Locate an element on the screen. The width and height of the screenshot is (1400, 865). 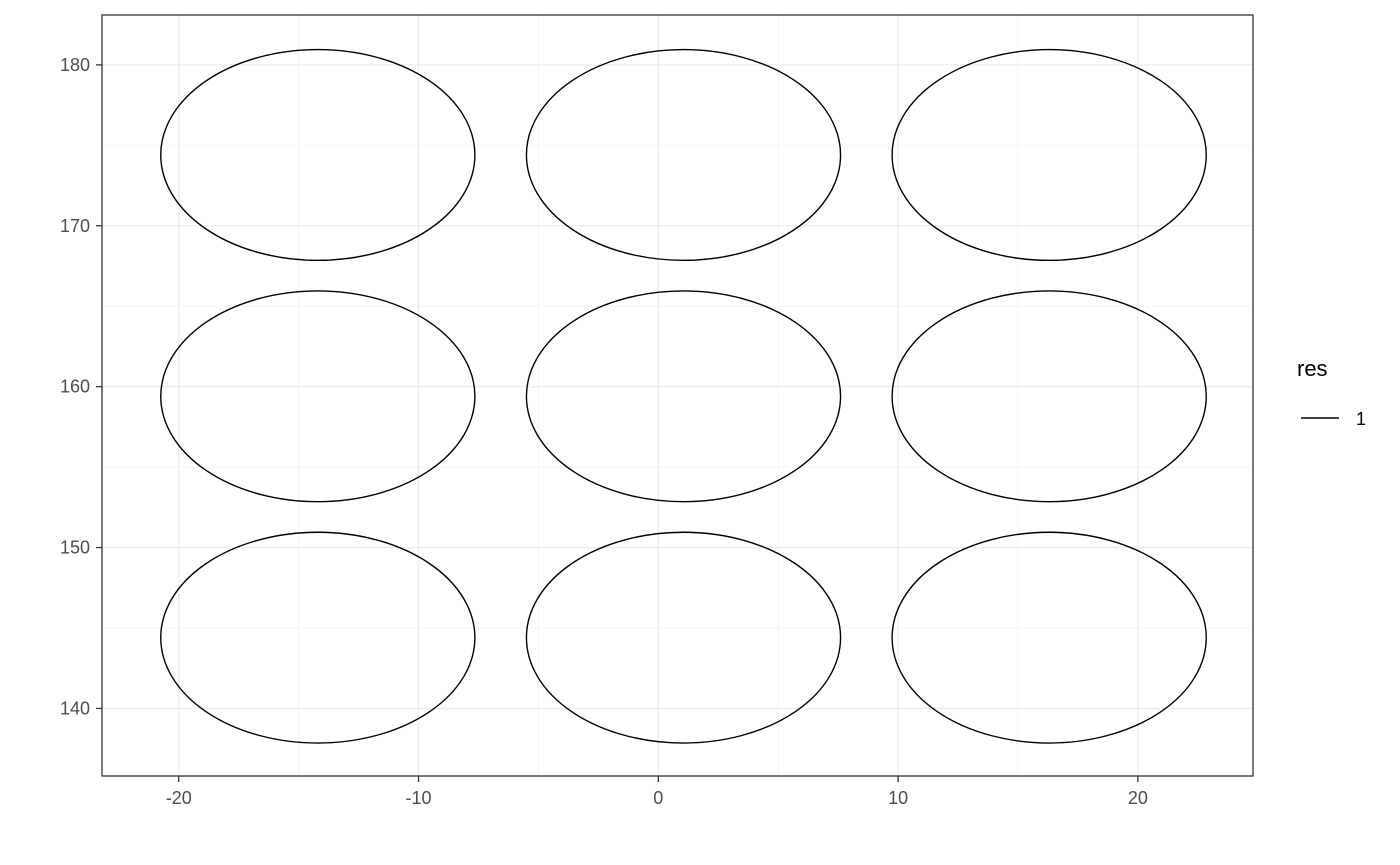
legend: res 1 is located at coordinates (1331, 392).